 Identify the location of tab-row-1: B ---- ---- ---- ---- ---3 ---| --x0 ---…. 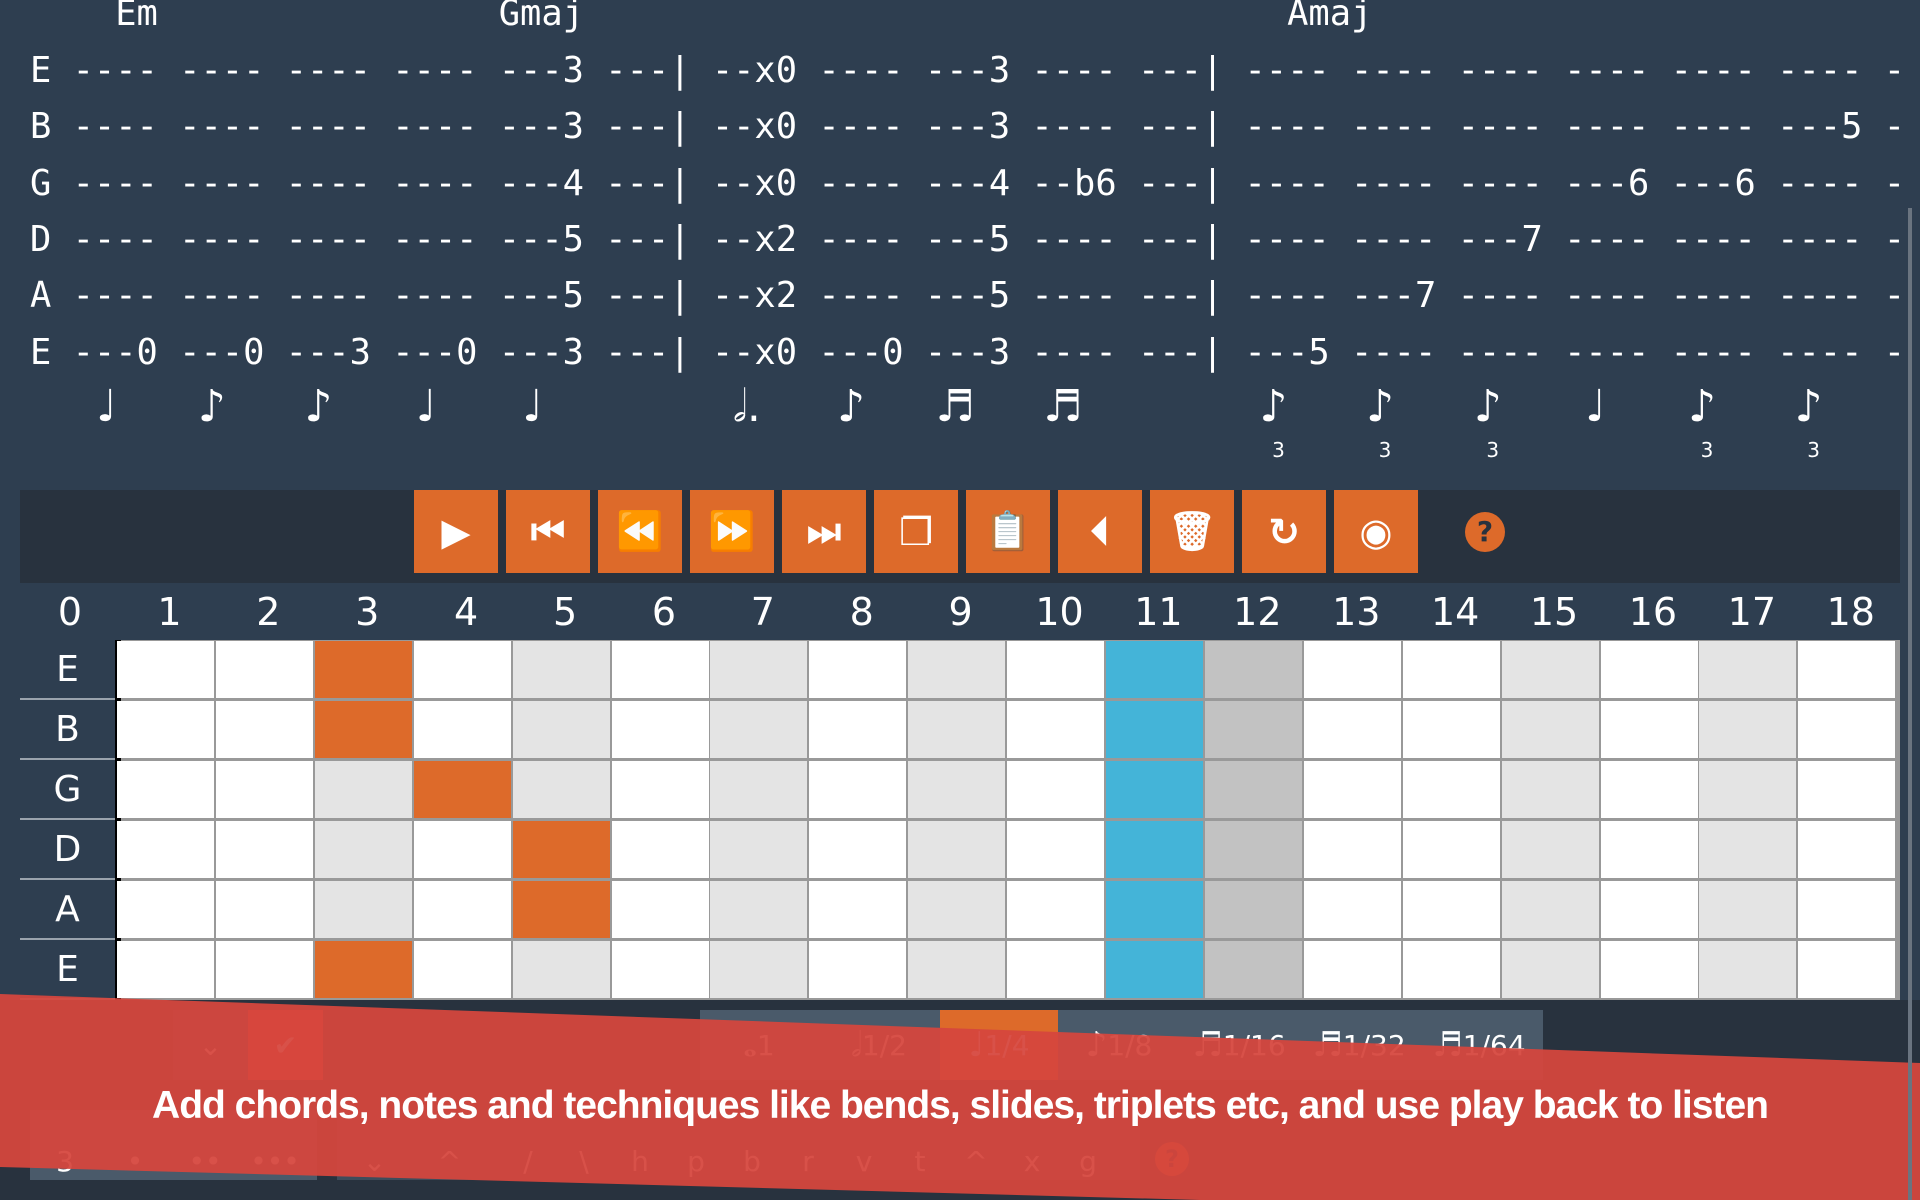
(968, 126).